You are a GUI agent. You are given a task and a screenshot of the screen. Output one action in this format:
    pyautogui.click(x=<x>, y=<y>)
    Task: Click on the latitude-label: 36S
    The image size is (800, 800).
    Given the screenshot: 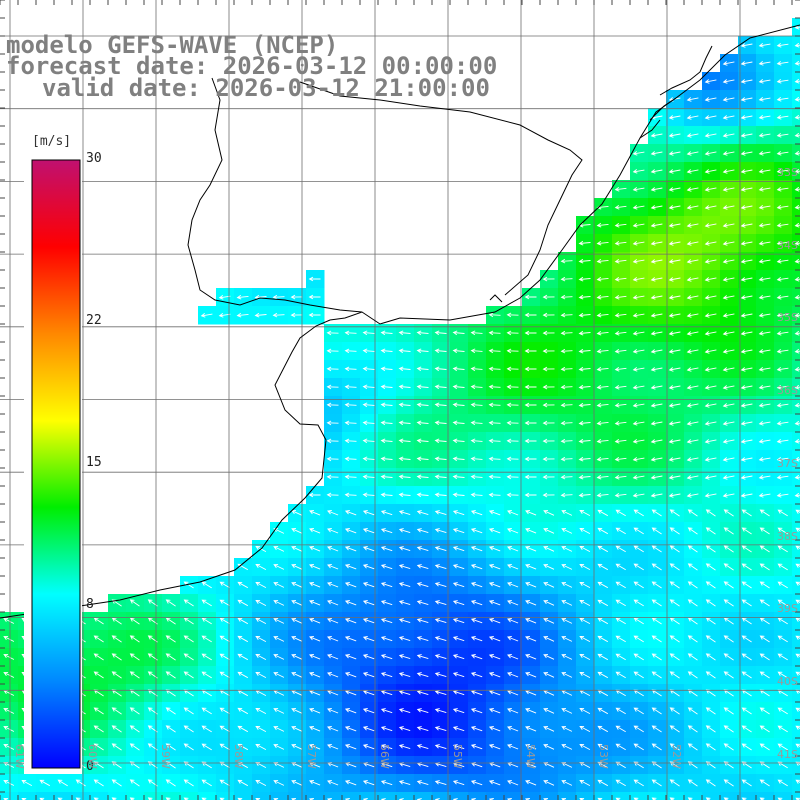 What is the action you would take?
    pyautogui.click(x=787, y=391)
    